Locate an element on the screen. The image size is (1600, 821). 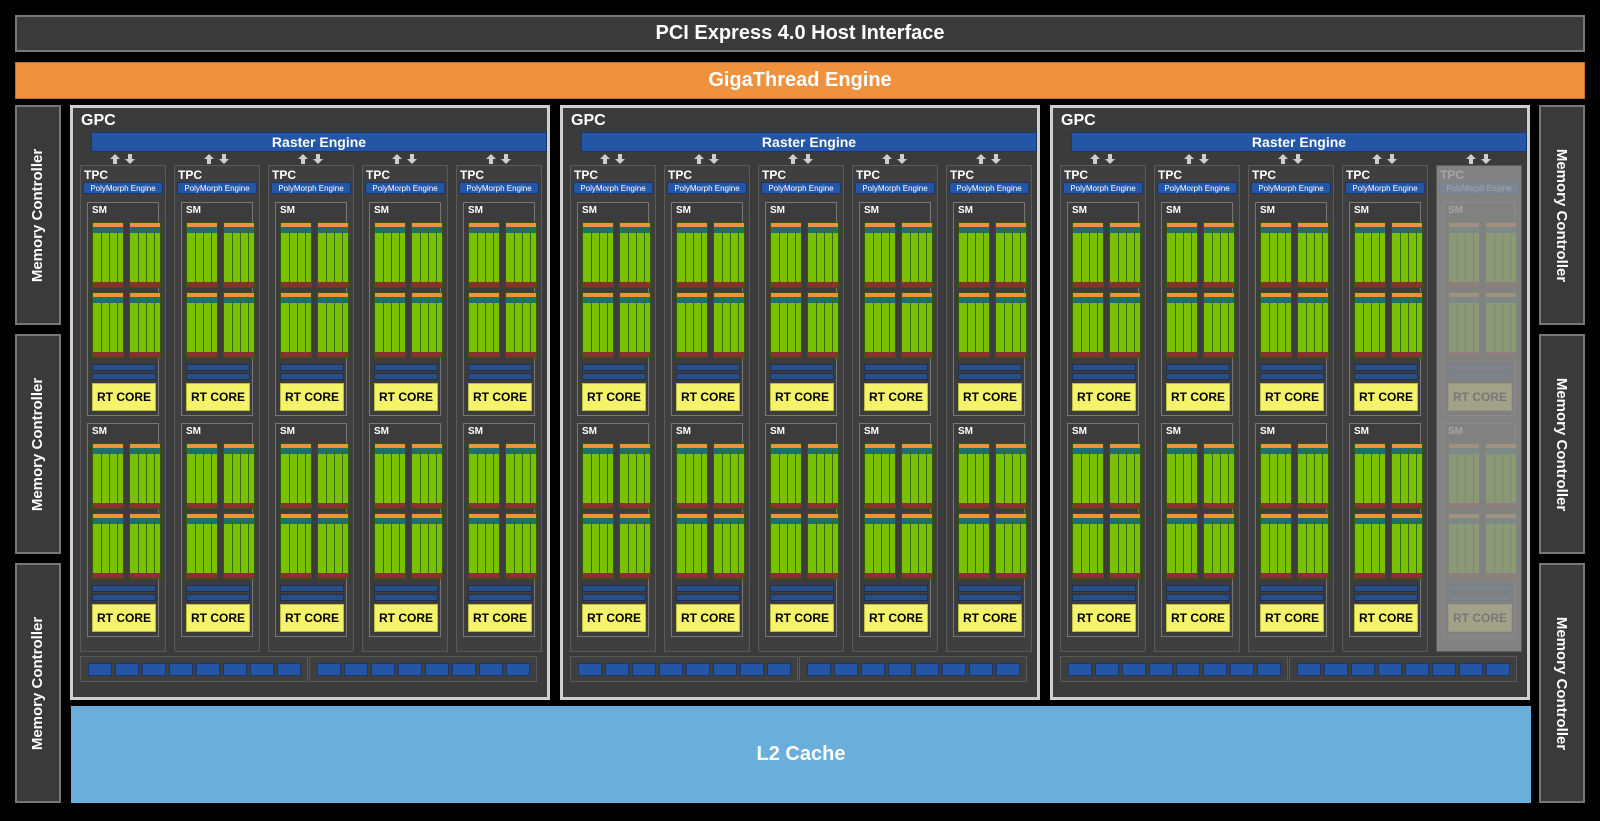
memory-controller-right-2: Memory Controller is located at coordinates (1562, 444).